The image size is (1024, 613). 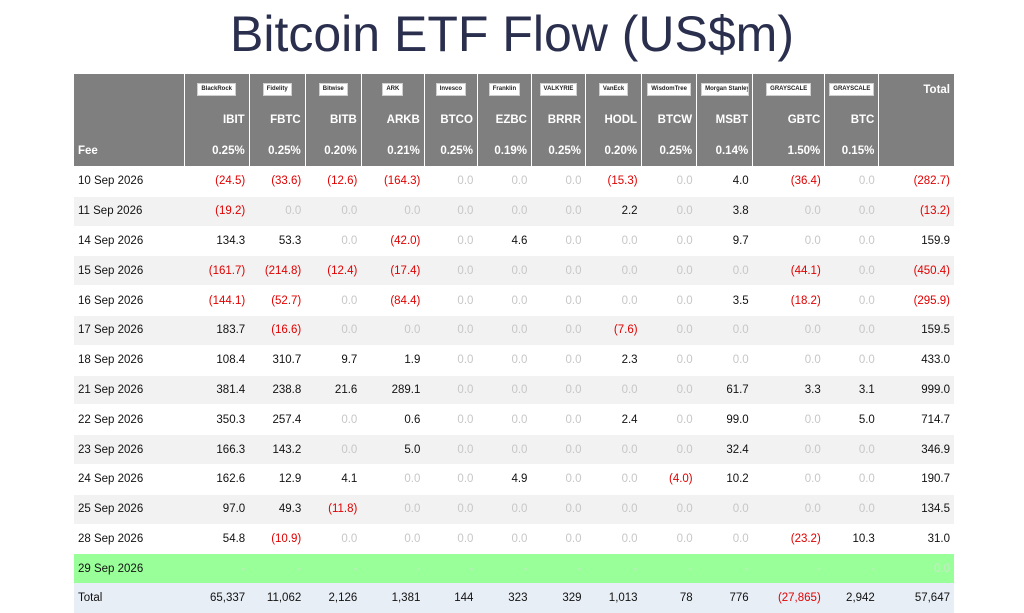 I want to click on row-date: 10 Sep 2026, so click(x=129, y=182).